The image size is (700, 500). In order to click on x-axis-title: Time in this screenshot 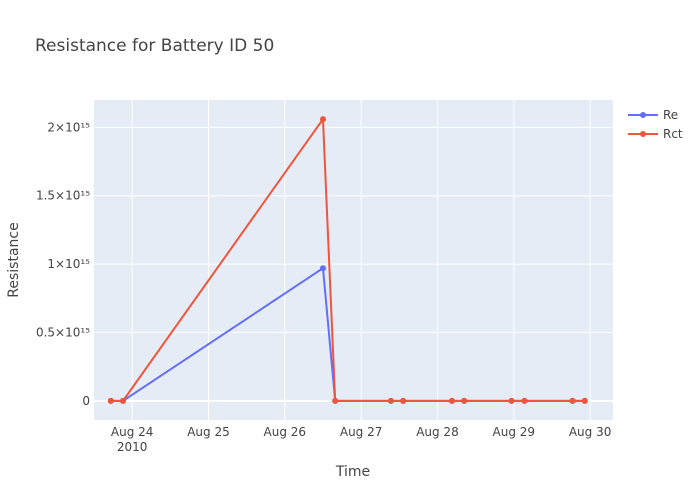, I will do `click(352, 472)`.